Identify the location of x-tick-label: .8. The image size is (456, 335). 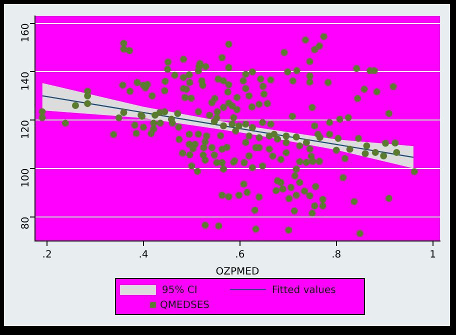
(337, 255).